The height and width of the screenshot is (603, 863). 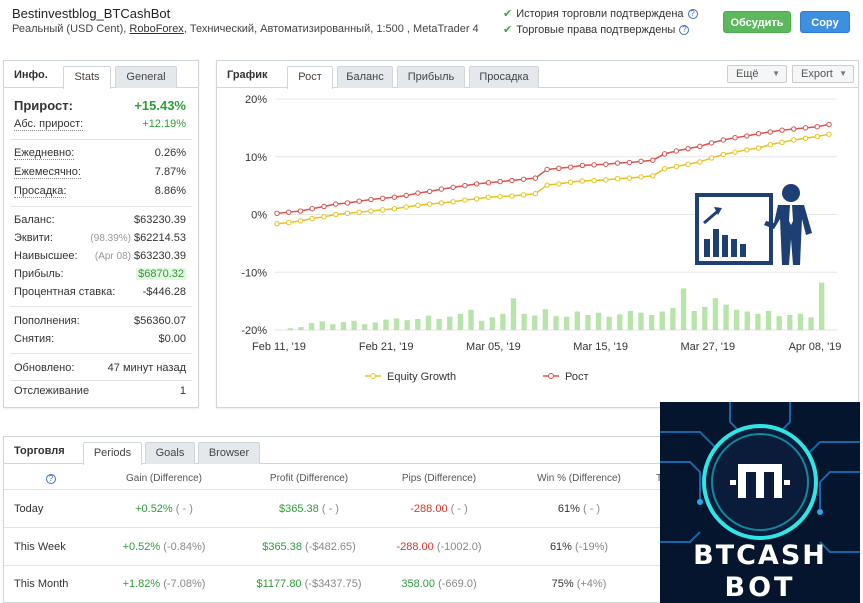 I want to click on tab-balance: Баланс, so click(x=365, y=77).